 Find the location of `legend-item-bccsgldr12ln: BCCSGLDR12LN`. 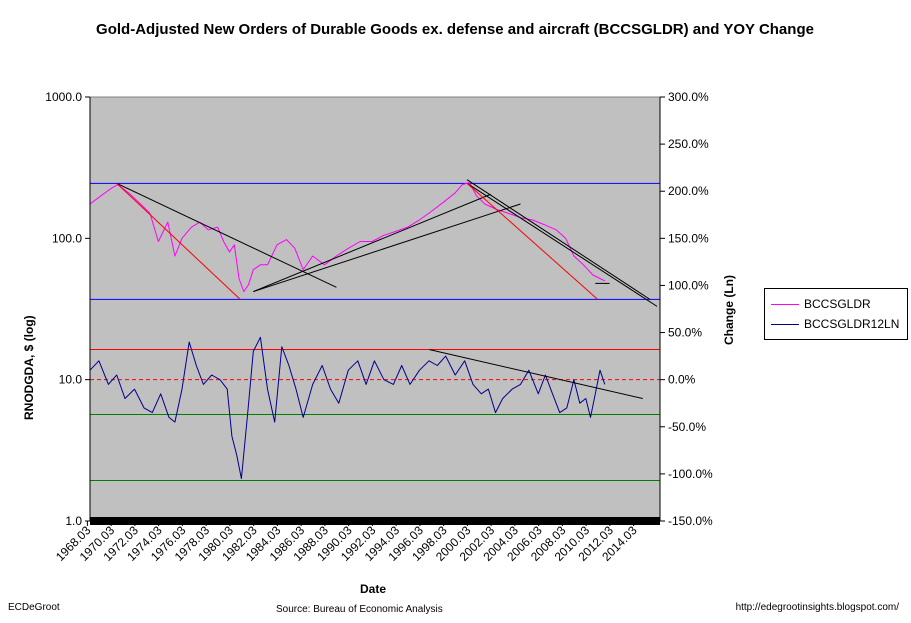

legend-item-bccsgldr12ln: BCCSGLDR12LN is located at coordinates (835, 324).